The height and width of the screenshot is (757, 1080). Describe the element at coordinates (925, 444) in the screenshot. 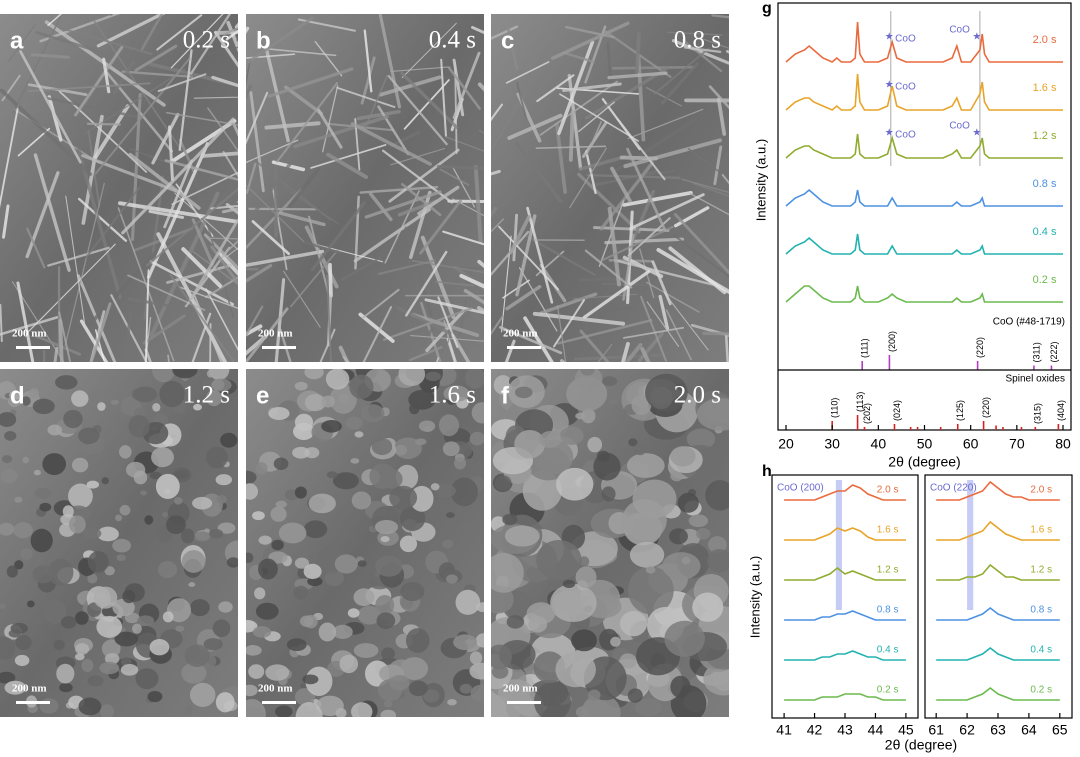

I see `x-tick-label: 50` at that location.